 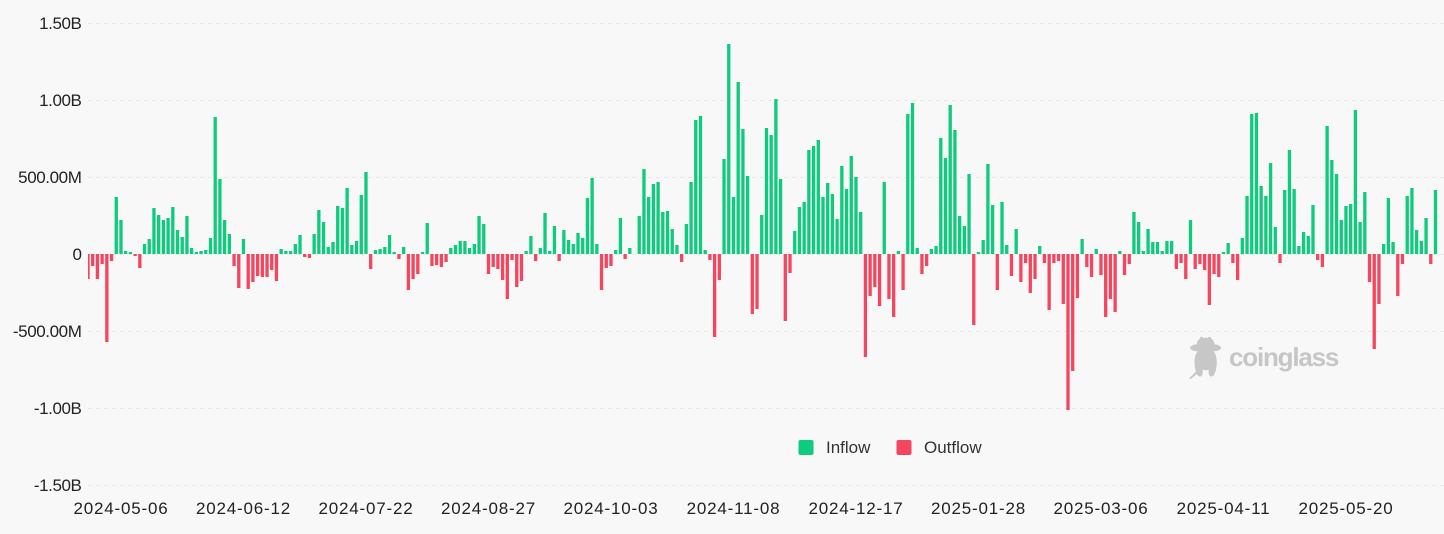 What do you see at coordinates (856, 508) in the screenshot?
I see `svg-text: 2024-12-17` at bounding box center [856, 508].